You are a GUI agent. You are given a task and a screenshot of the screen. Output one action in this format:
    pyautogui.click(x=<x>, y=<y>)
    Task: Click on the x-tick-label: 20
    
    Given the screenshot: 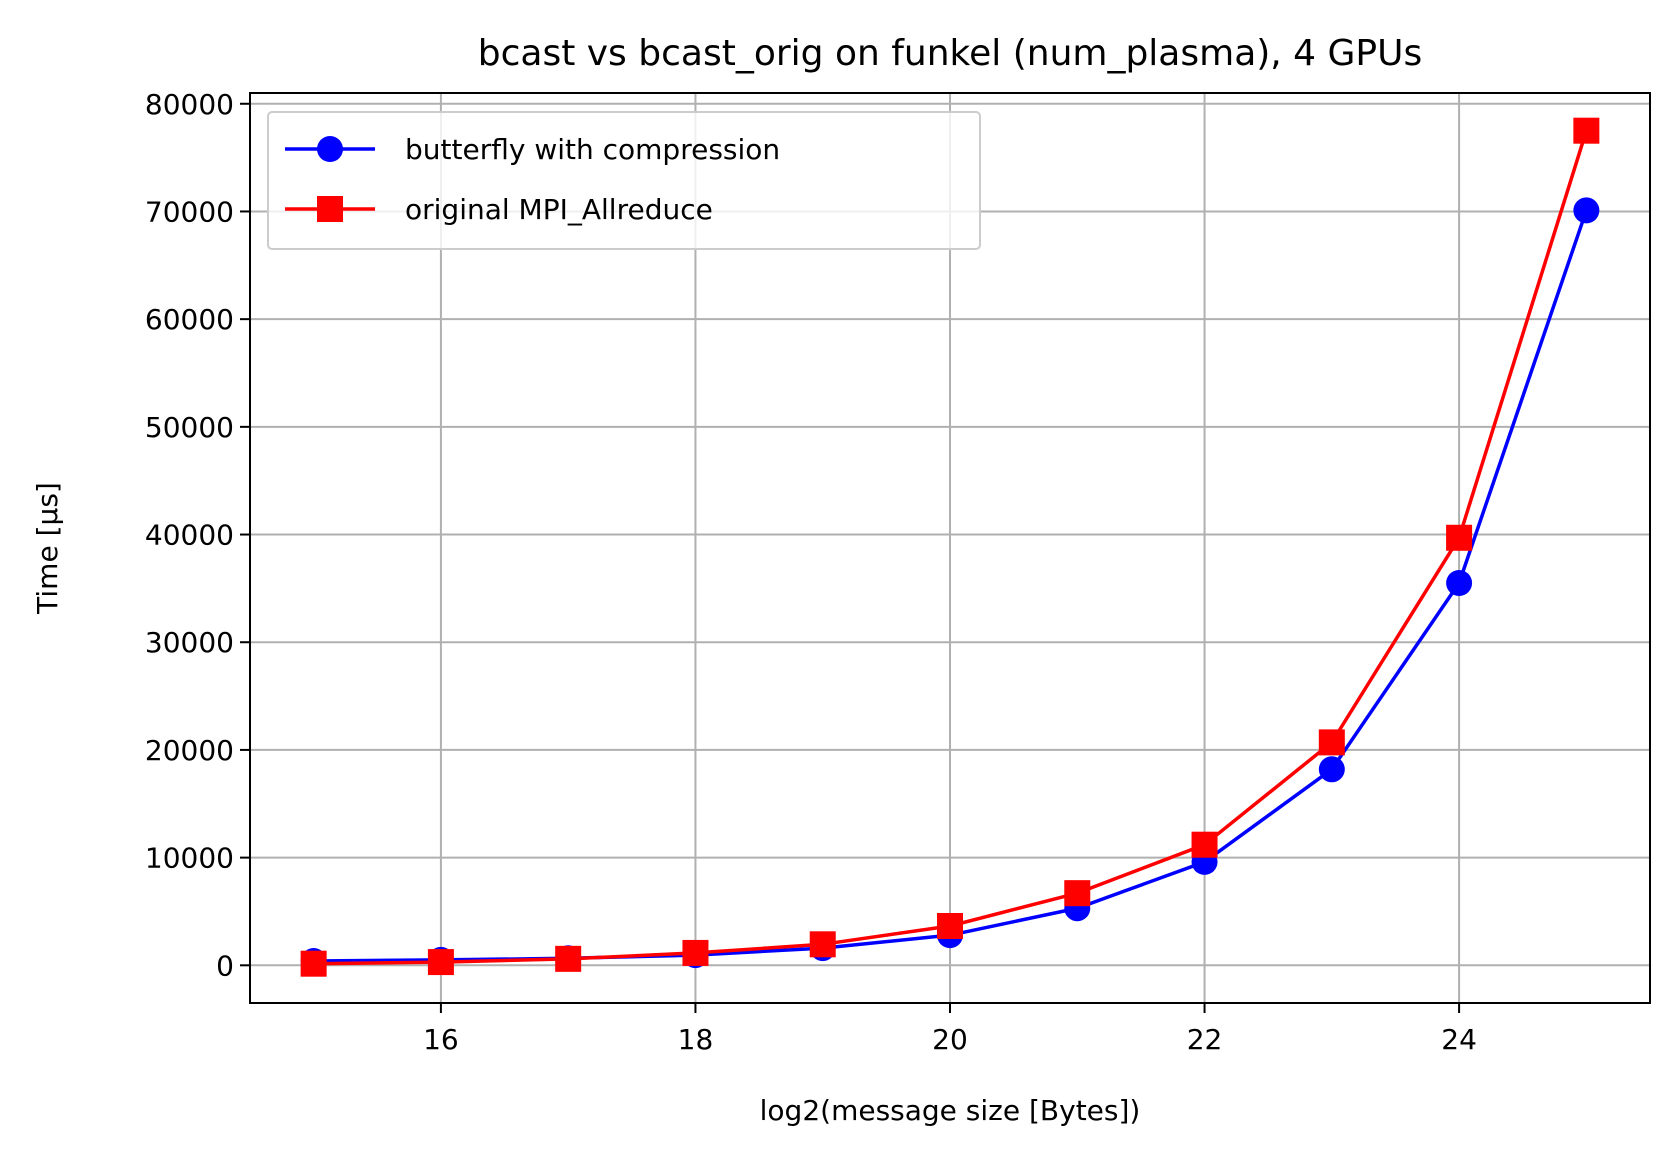 What is the action you would take?
    pyautogui.click(x=950, y=1039)
    